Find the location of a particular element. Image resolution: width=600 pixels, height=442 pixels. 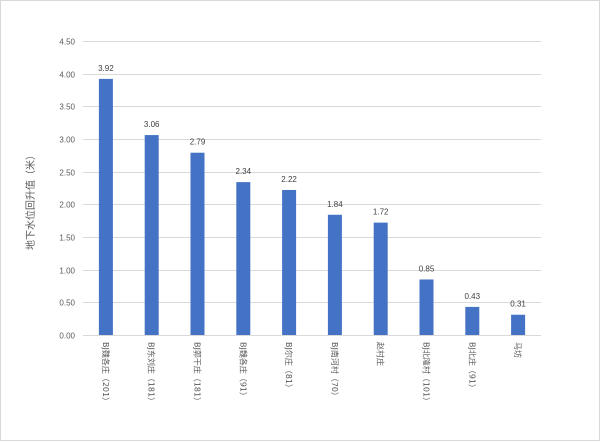

category-label: BJ北隆村（101） is located at coordinates (427, 373).